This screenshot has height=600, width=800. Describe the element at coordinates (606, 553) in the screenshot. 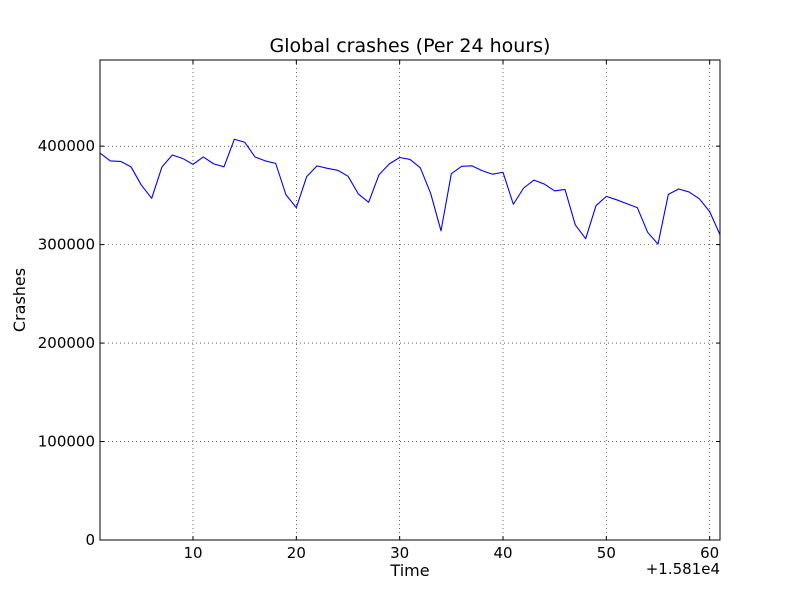

I see `x-tick-label: 50` at that location.